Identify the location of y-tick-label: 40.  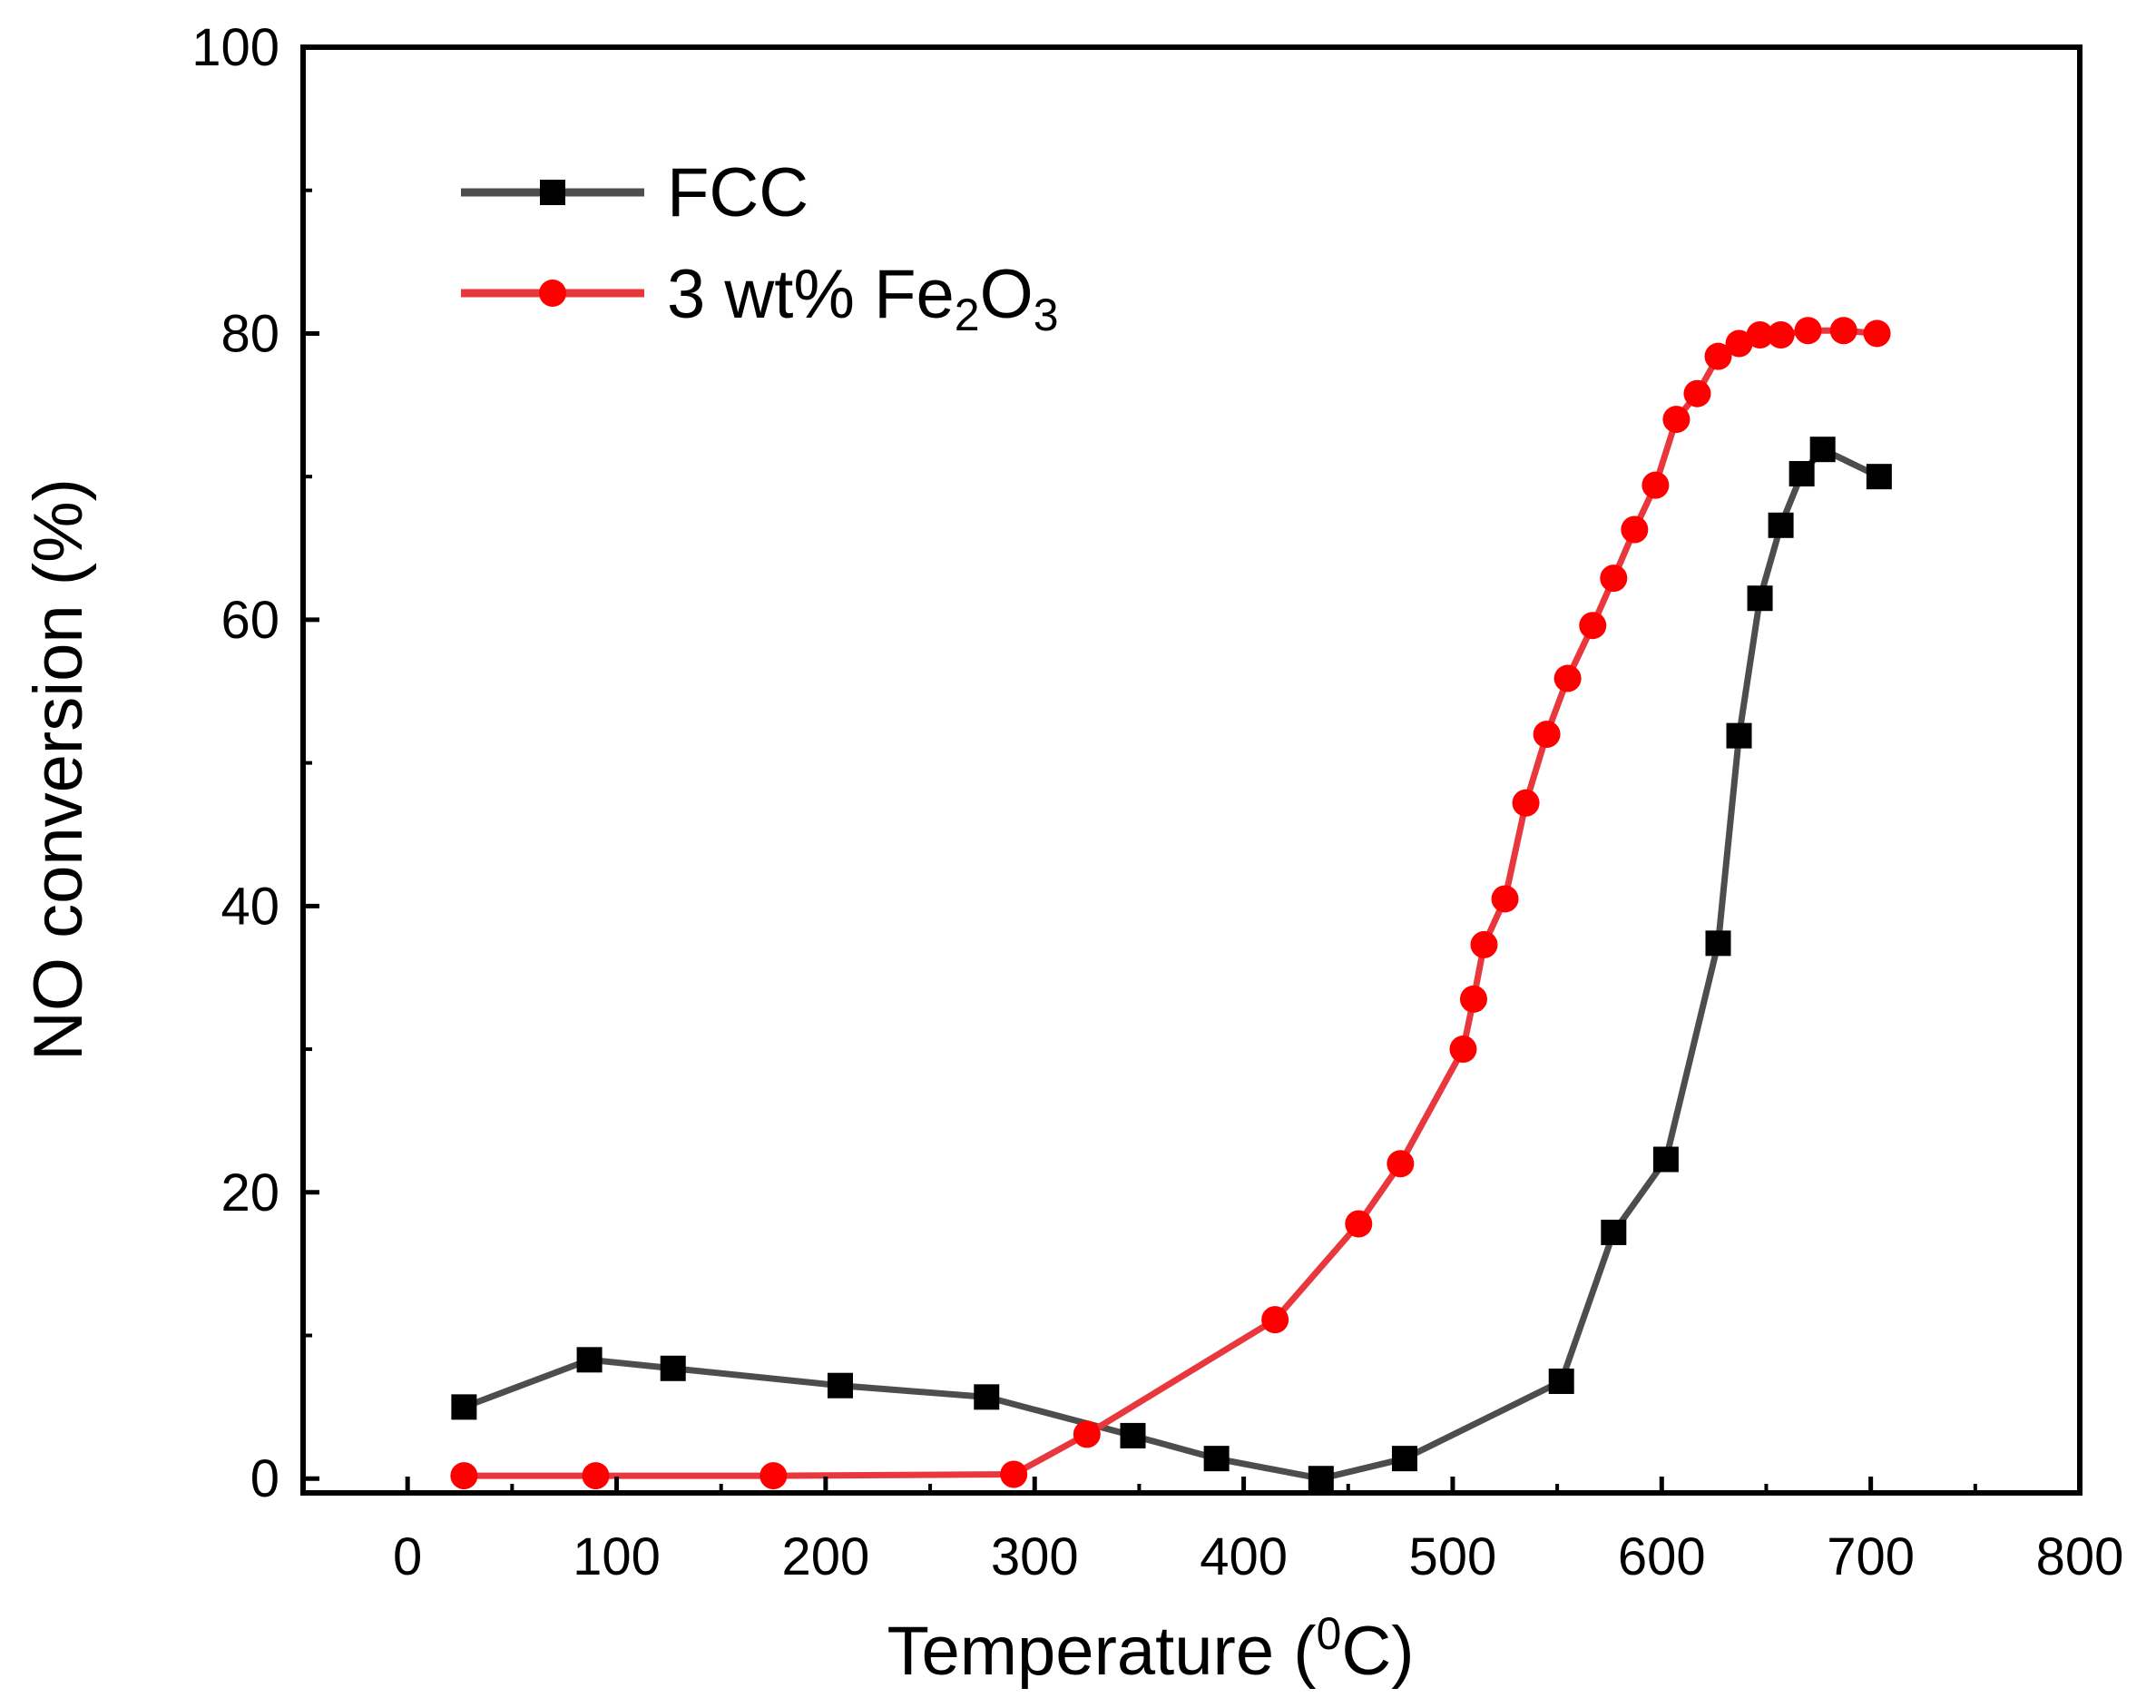
(249, 906).